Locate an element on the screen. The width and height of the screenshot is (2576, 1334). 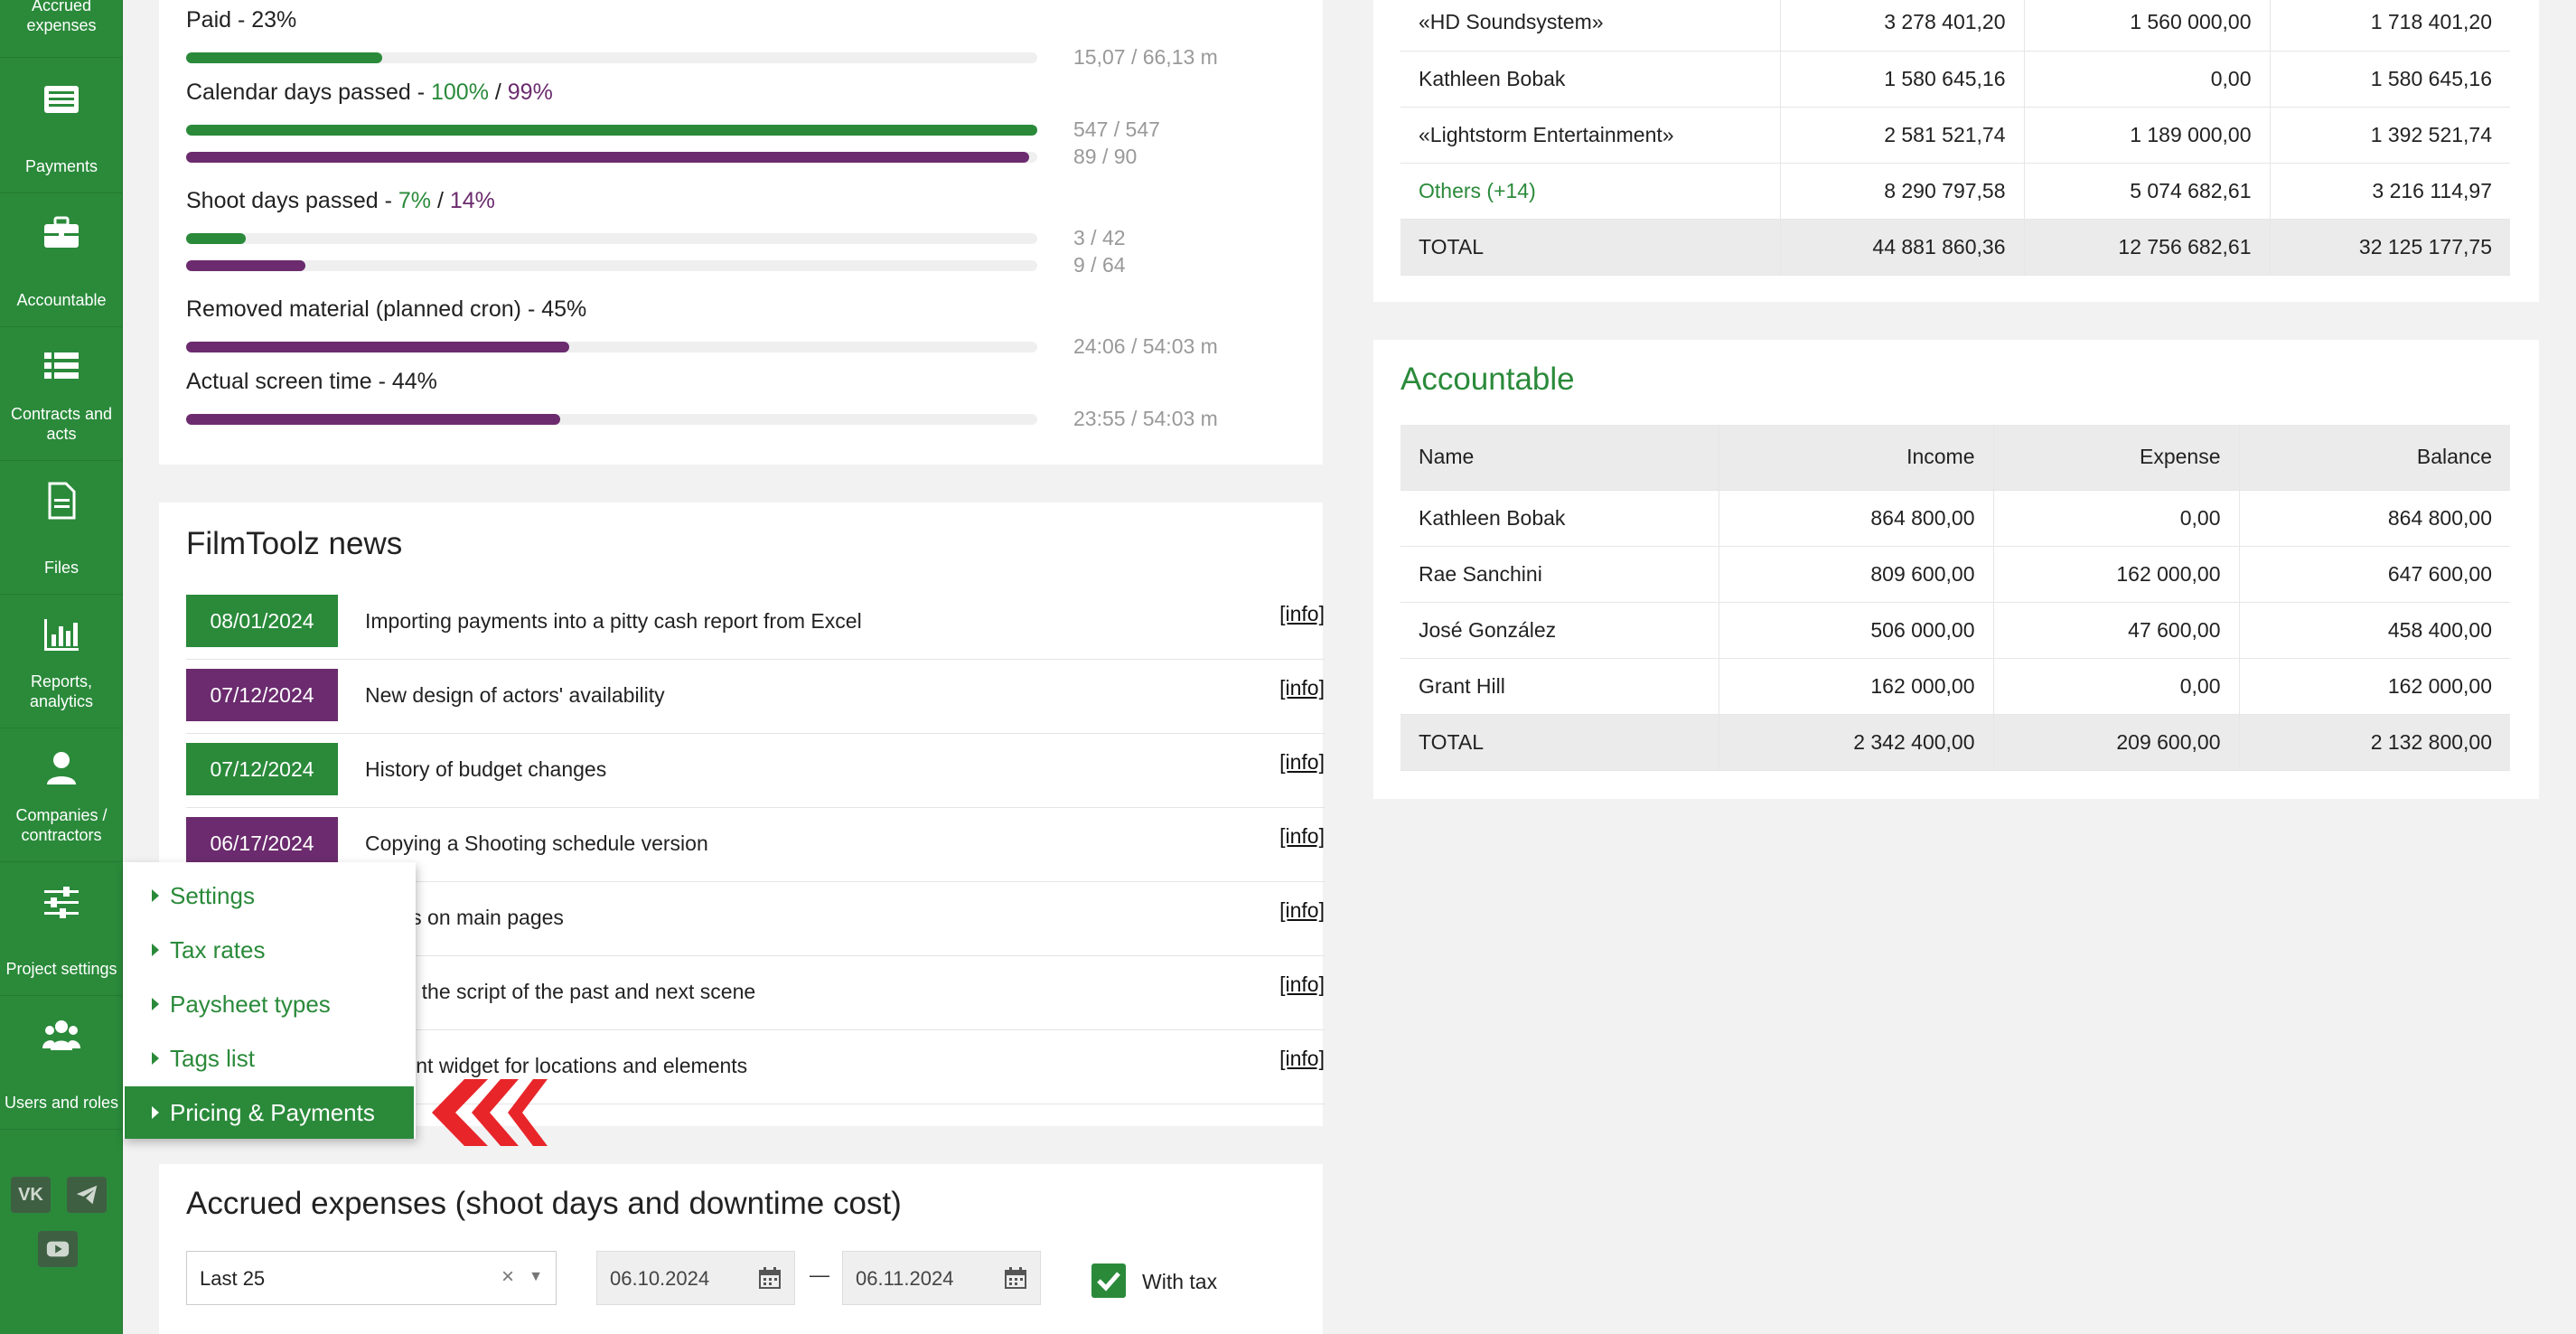
chevron-down-icon: ▼ is located at coordinates (536, 1276).